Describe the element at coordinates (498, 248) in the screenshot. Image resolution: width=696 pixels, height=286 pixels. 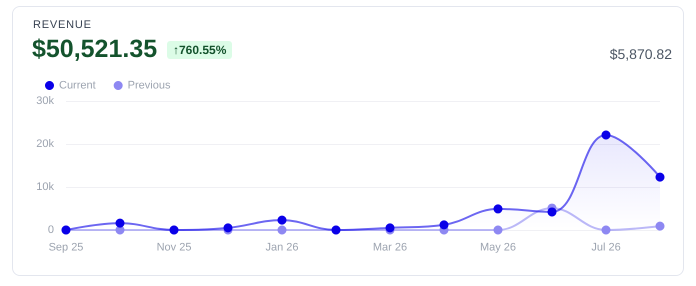
I see `x-tick-label: May 26` at that location.